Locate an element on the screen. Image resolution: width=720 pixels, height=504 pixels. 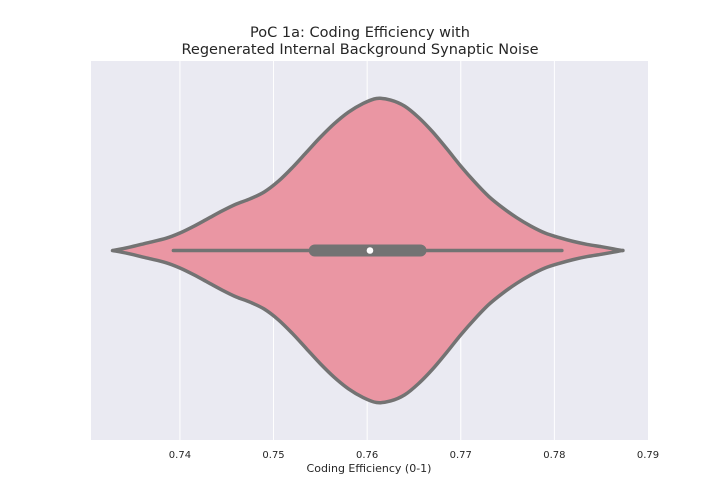
median-point is located at coordinates (370, 250).